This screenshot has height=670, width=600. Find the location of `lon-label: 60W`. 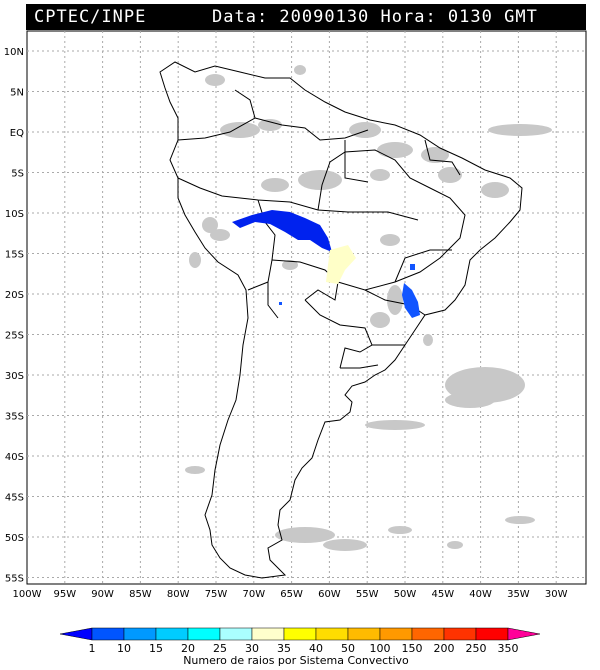

lon-label: 60W is located at coordinates (329, 594).